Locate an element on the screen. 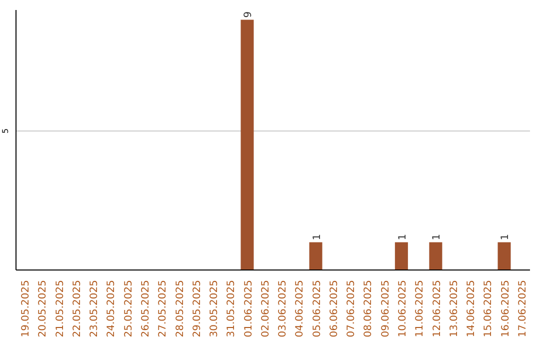 The height and width of the screenshot is (340, 540). x-tick-label: 09.06.2025 is located at coordinates (386, 309).